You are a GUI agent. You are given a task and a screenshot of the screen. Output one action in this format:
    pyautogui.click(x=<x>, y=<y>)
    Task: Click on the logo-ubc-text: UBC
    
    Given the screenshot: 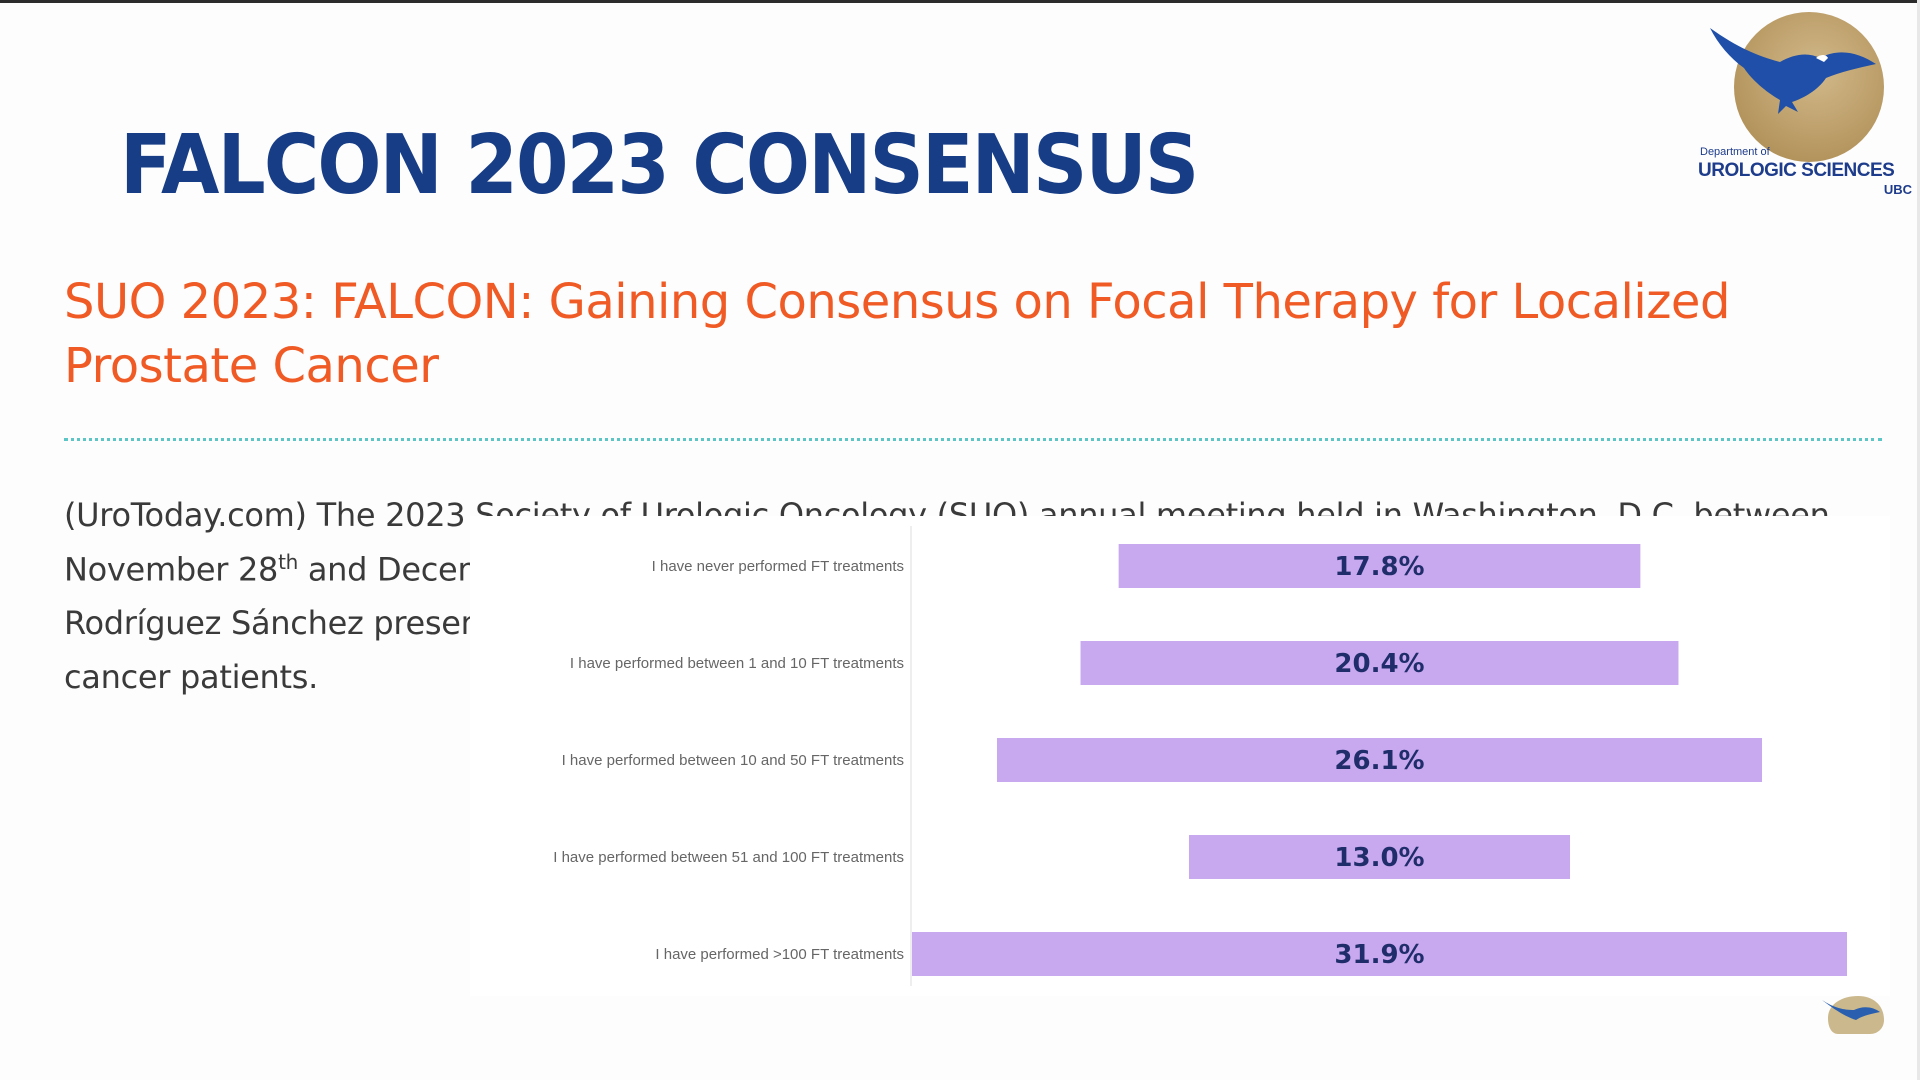 What is the action you would take?
    pyautogui.click(x=1897, y=189)
    